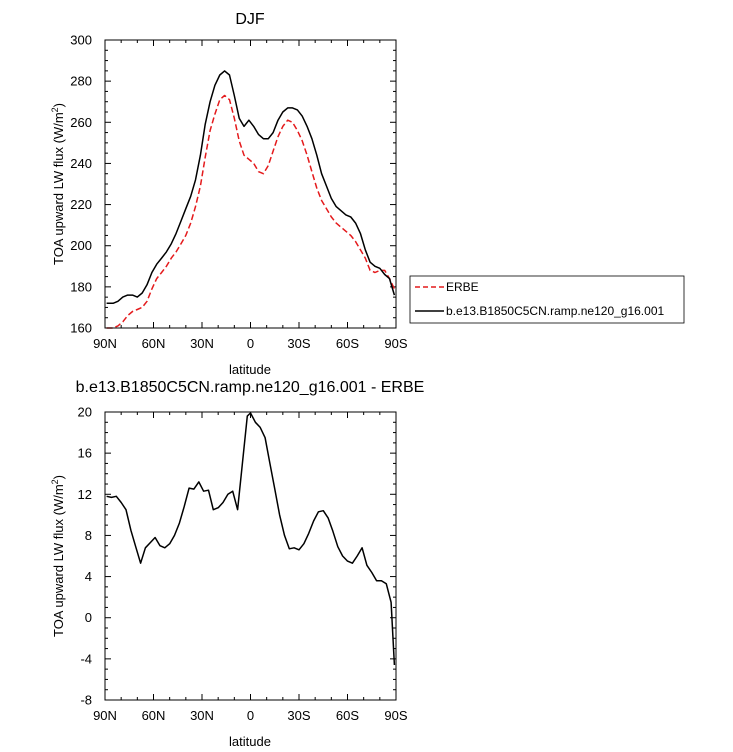 The width and height of the screenshot is (733, 752). What do you see at coordinates (251, 187) in the screenshot?
I see `top-series-line-model` at bounding box center [251, 187].